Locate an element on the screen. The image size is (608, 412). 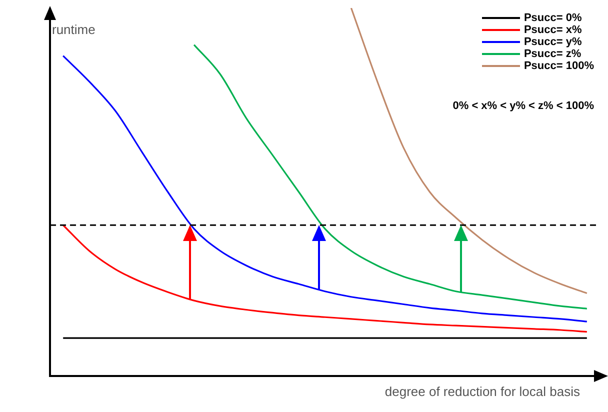
y-axis-title: runtime is located at coordinates (74, 29).